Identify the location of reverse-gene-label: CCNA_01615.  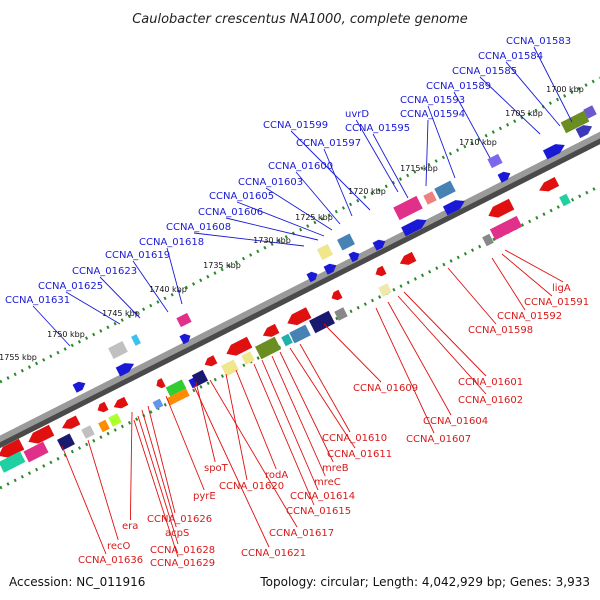
(318, 511).